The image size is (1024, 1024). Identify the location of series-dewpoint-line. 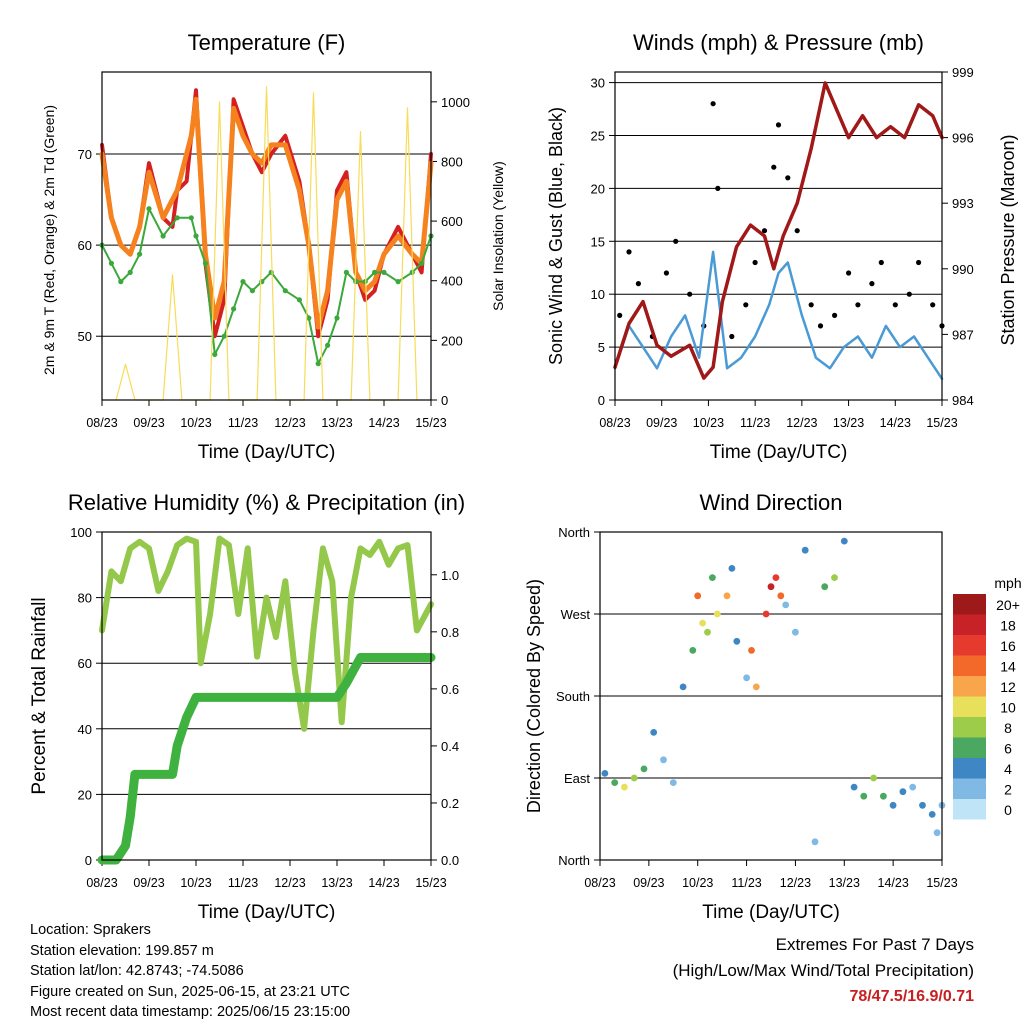
(266, 286).